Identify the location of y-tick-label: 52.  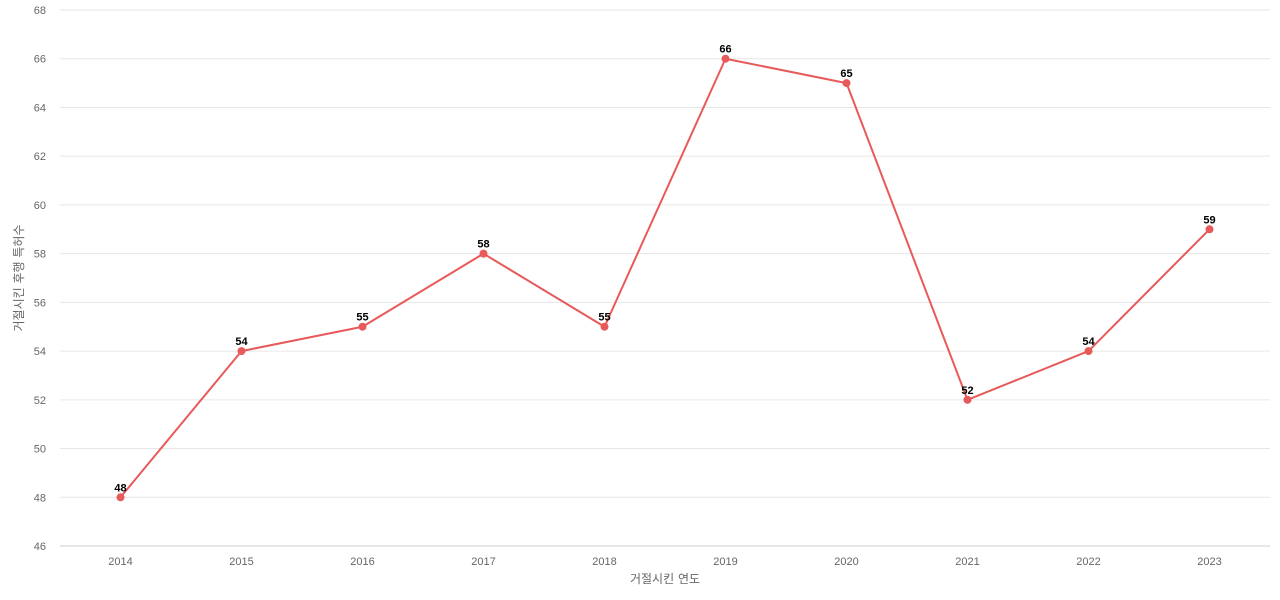
(40, 401).